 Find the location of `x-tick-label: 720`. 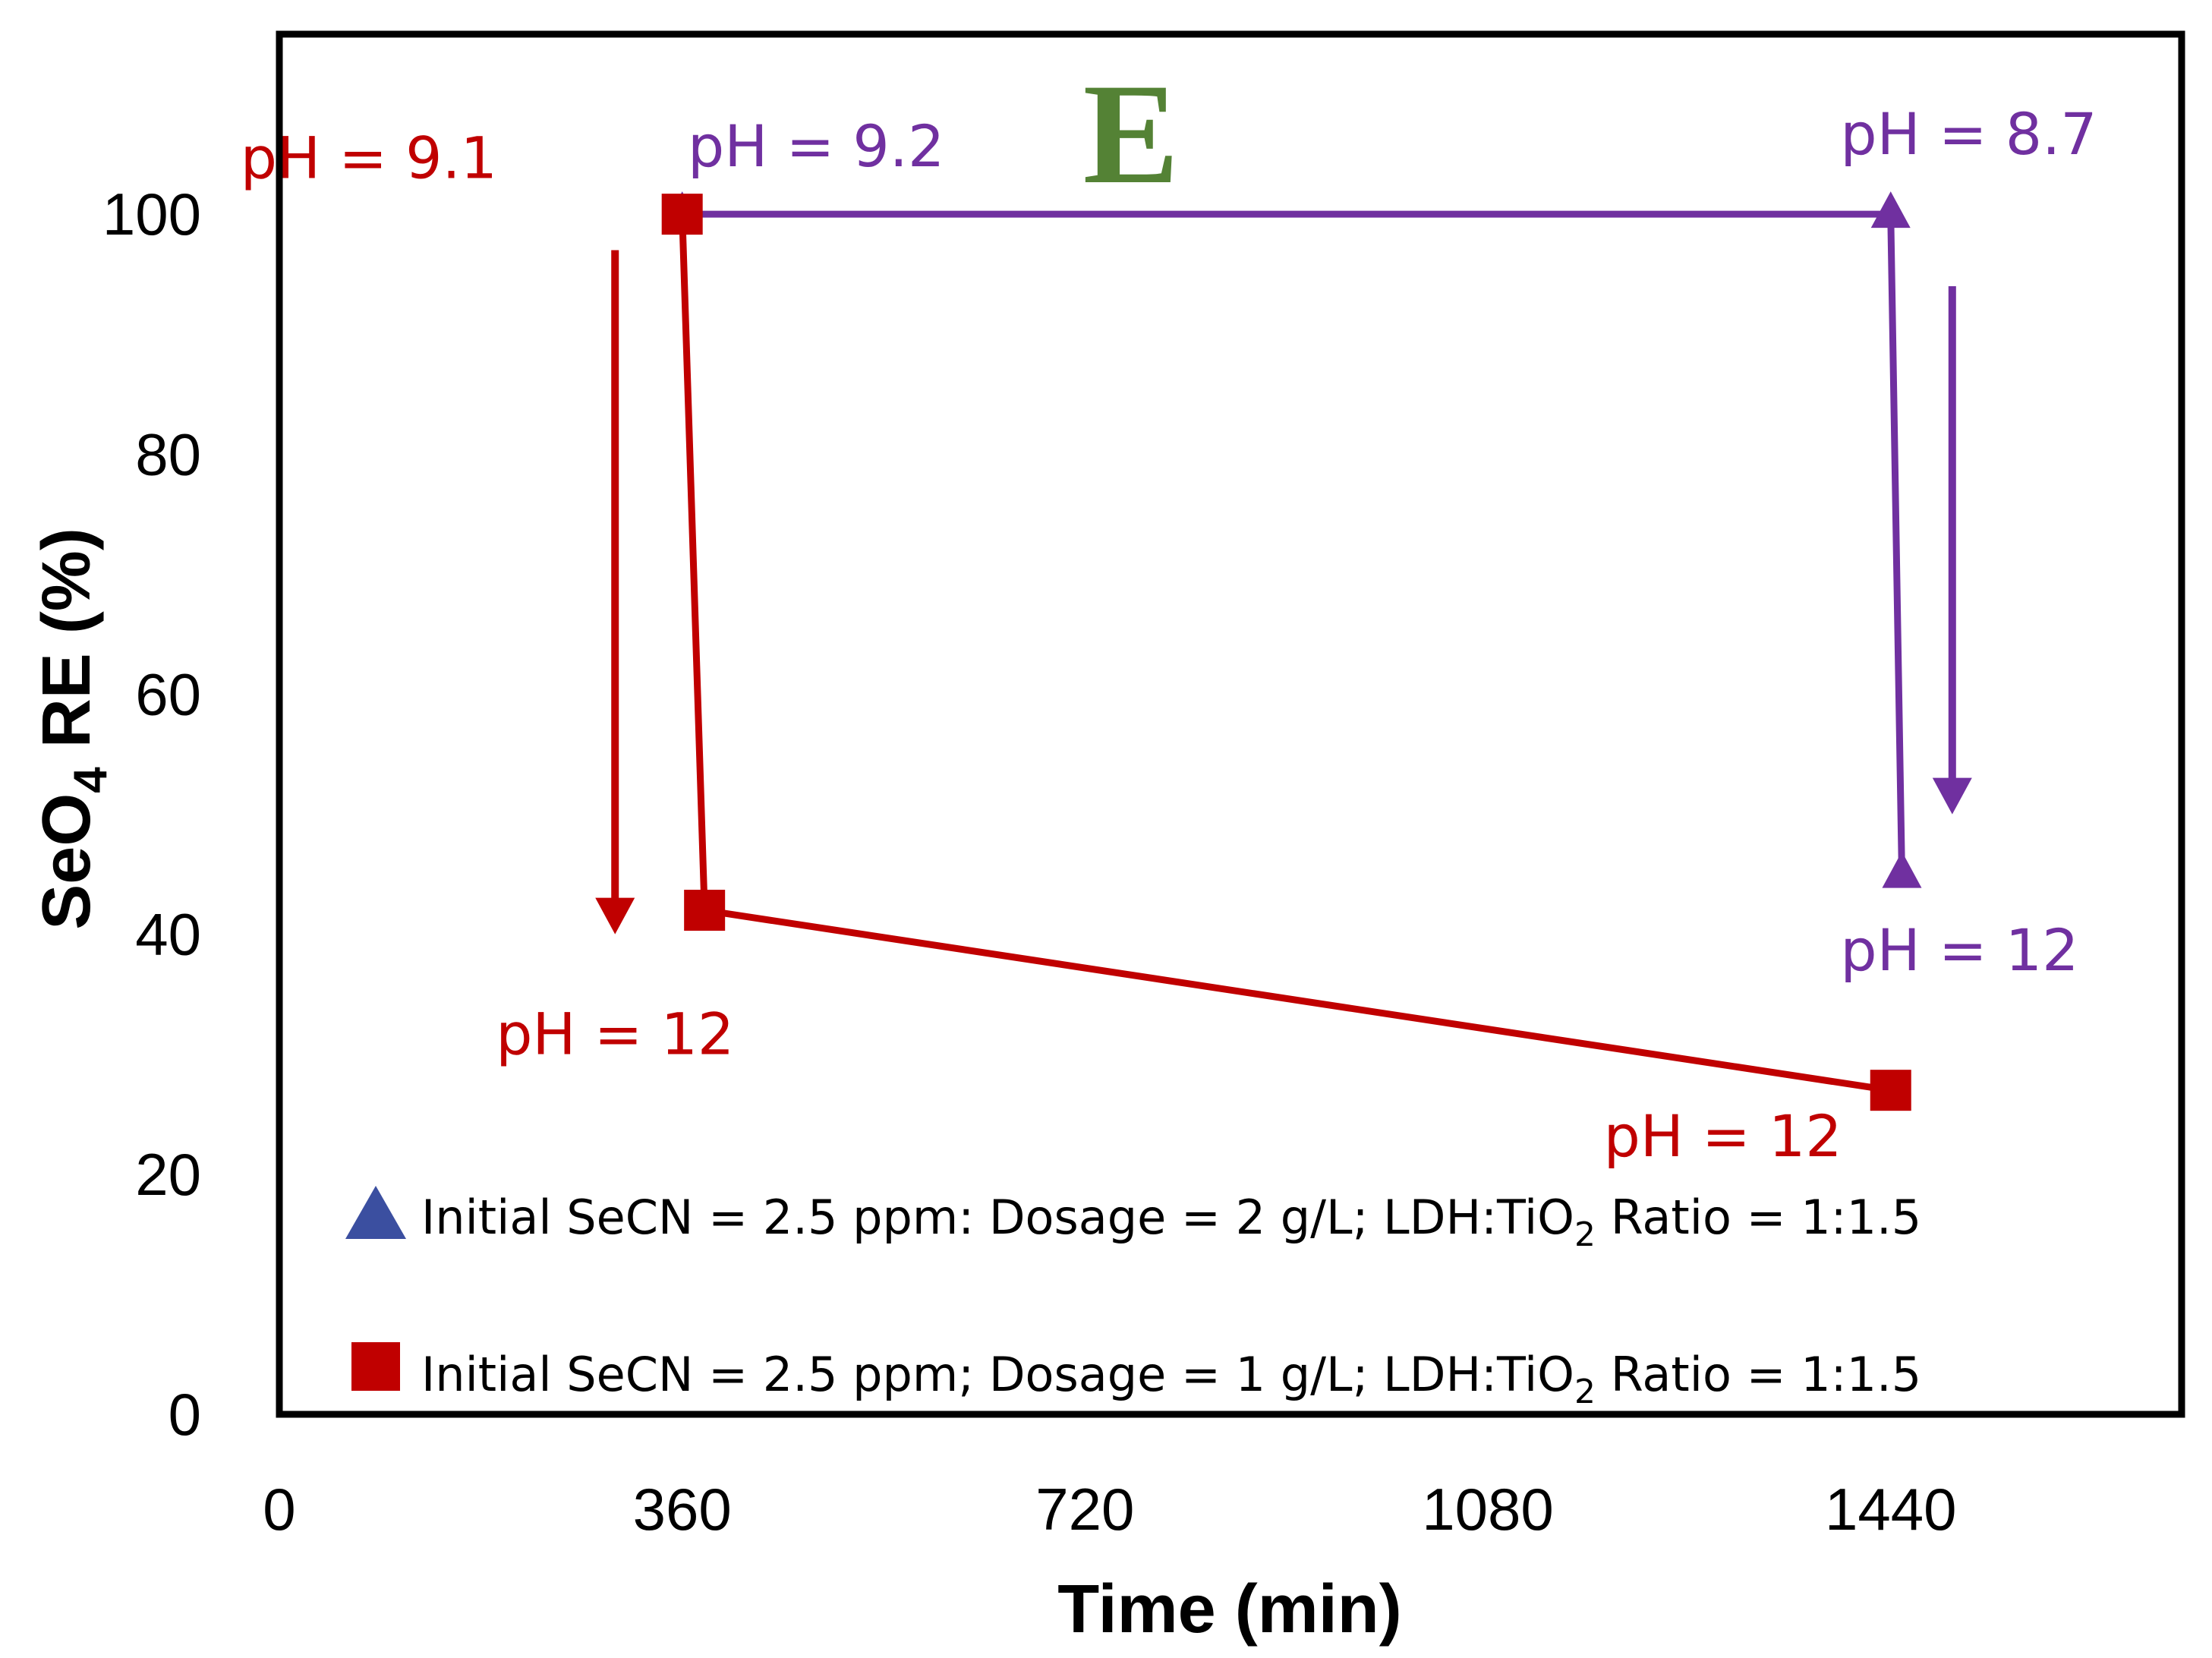

x-tick-label: 720 is located at coordinates (1085, 1509).